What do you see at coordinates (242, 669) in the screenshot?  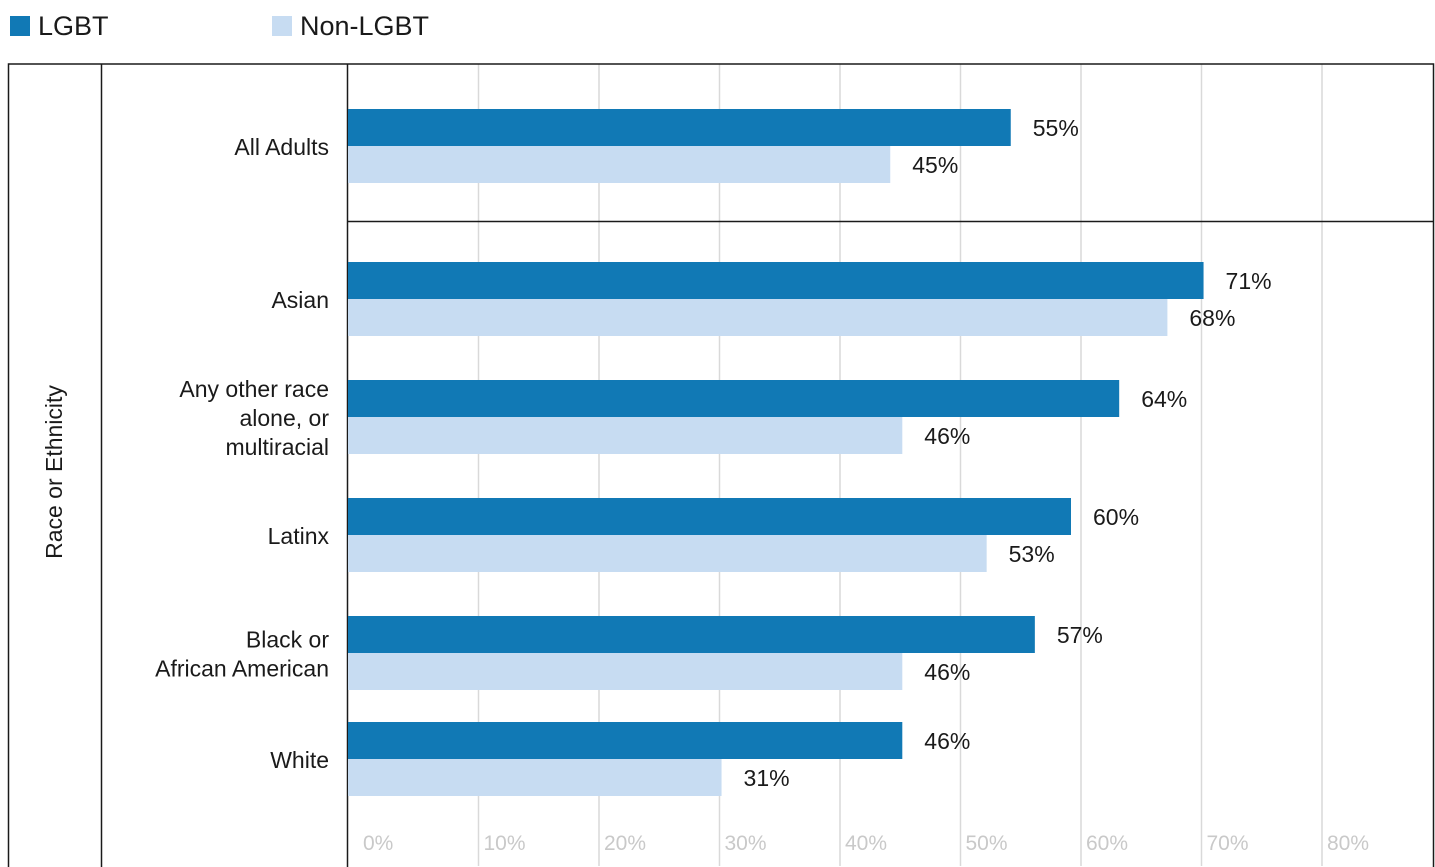 I see `category-label-line: African American` at bounding box center [242, 669].